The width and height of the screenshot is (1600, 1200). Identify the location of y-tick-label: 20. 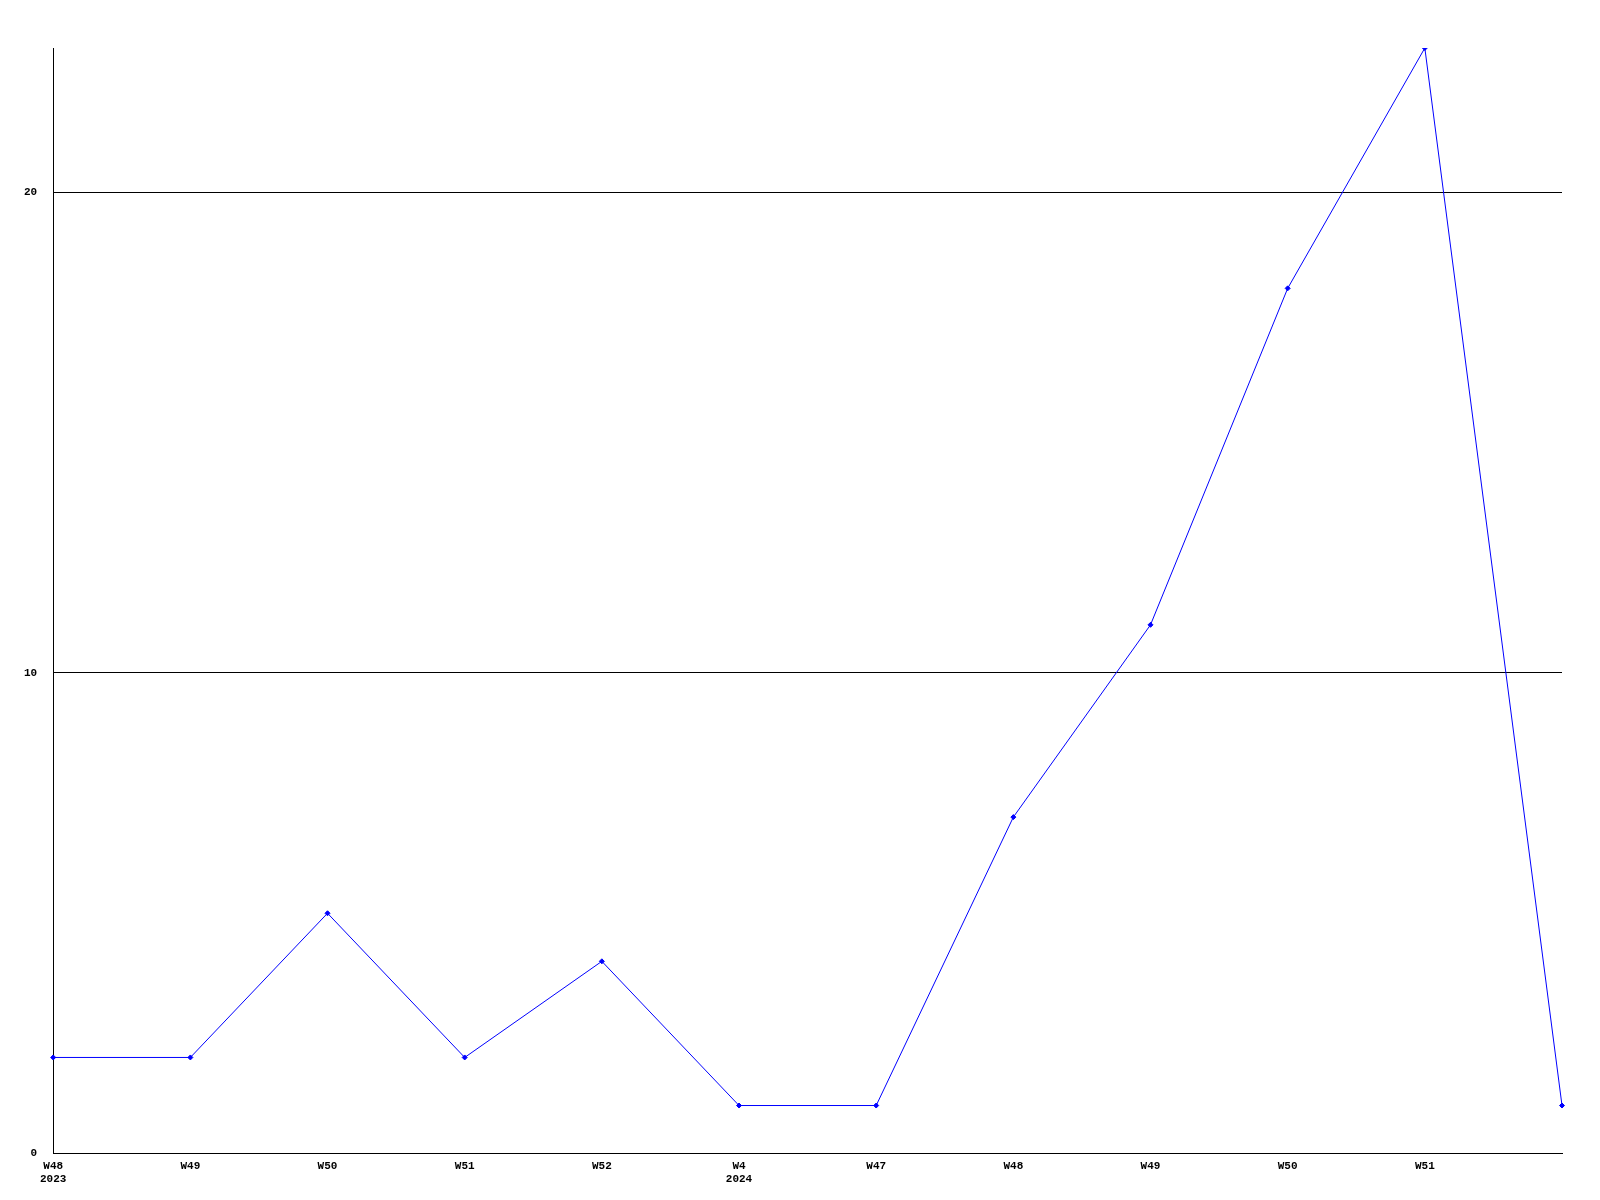
(31, 191).